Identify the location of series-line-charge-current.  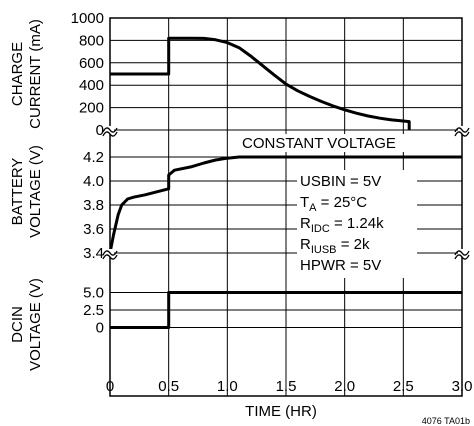
(260, 83).